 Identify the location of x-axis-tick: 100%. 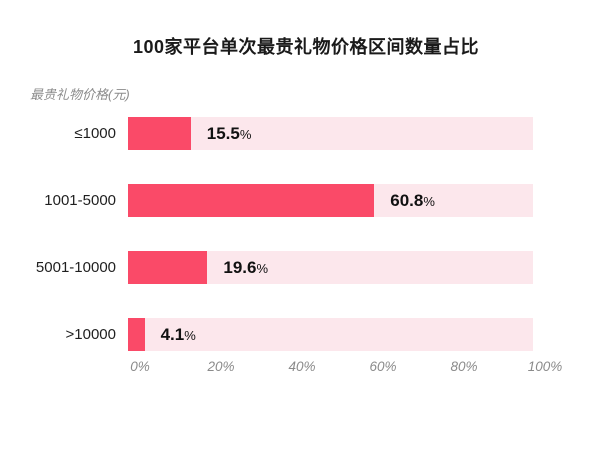
(545, 366).